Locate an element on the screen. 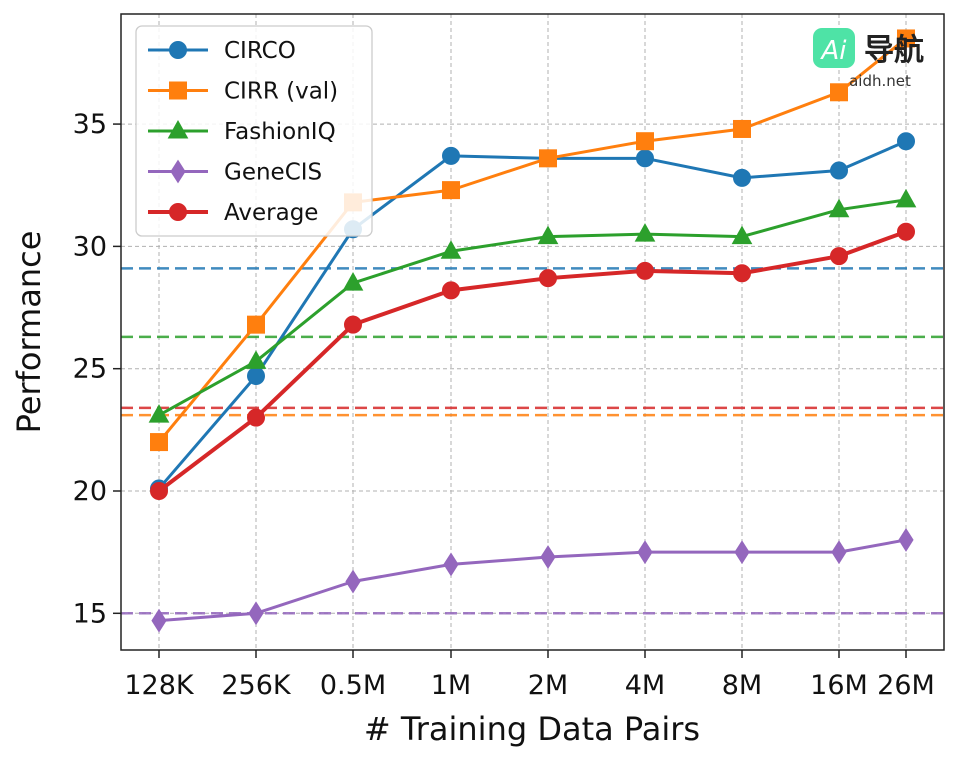 This screenshot has height=760, width=969. x-tick-label: 4M is located at coordinates (645, 685).